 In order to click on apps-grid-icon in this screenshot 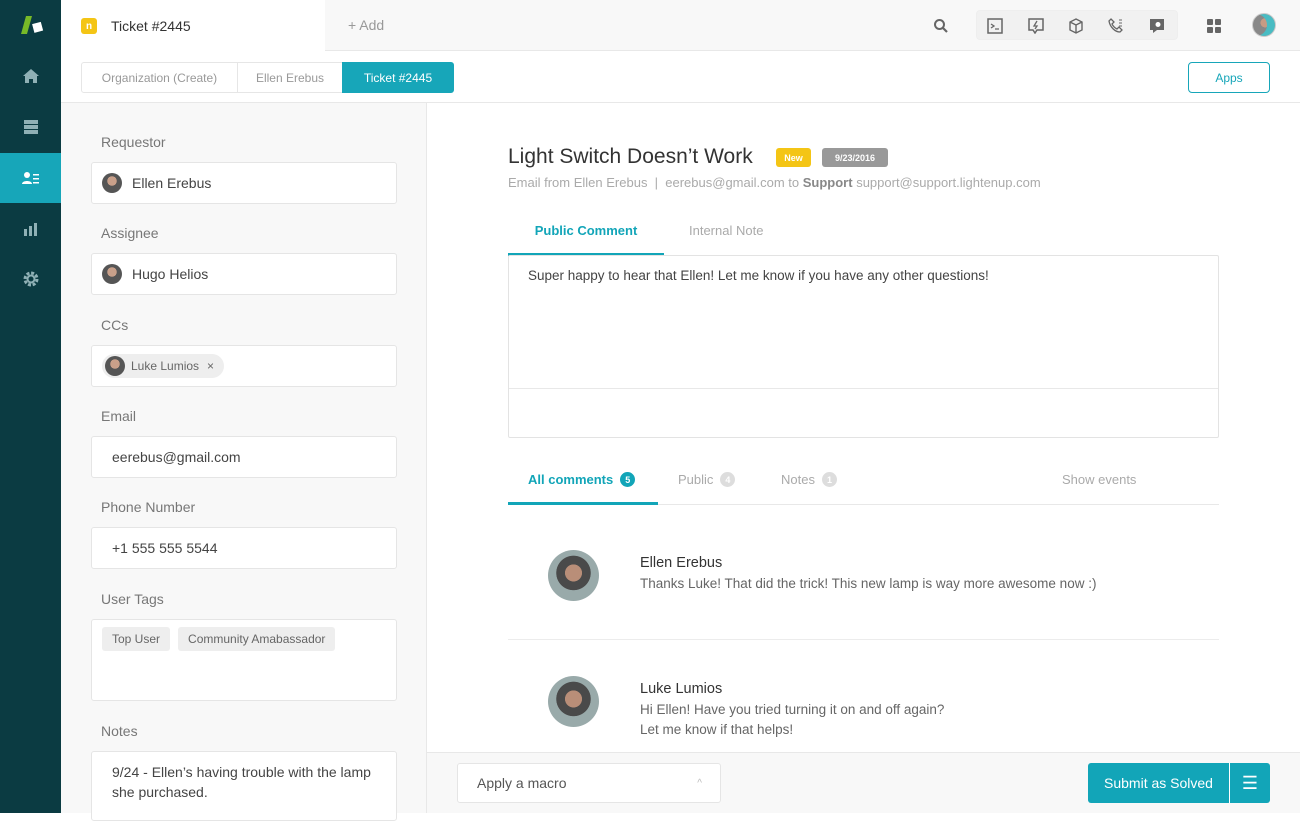, I will do `click(1214, 26)`.